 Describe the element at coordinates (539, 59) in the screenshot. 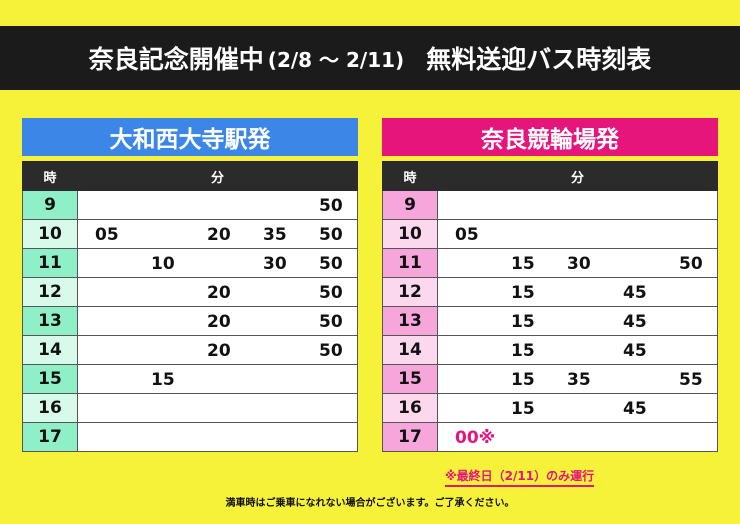

I see `banner-title-sub: 無料送迎バス時刻表` at that location.